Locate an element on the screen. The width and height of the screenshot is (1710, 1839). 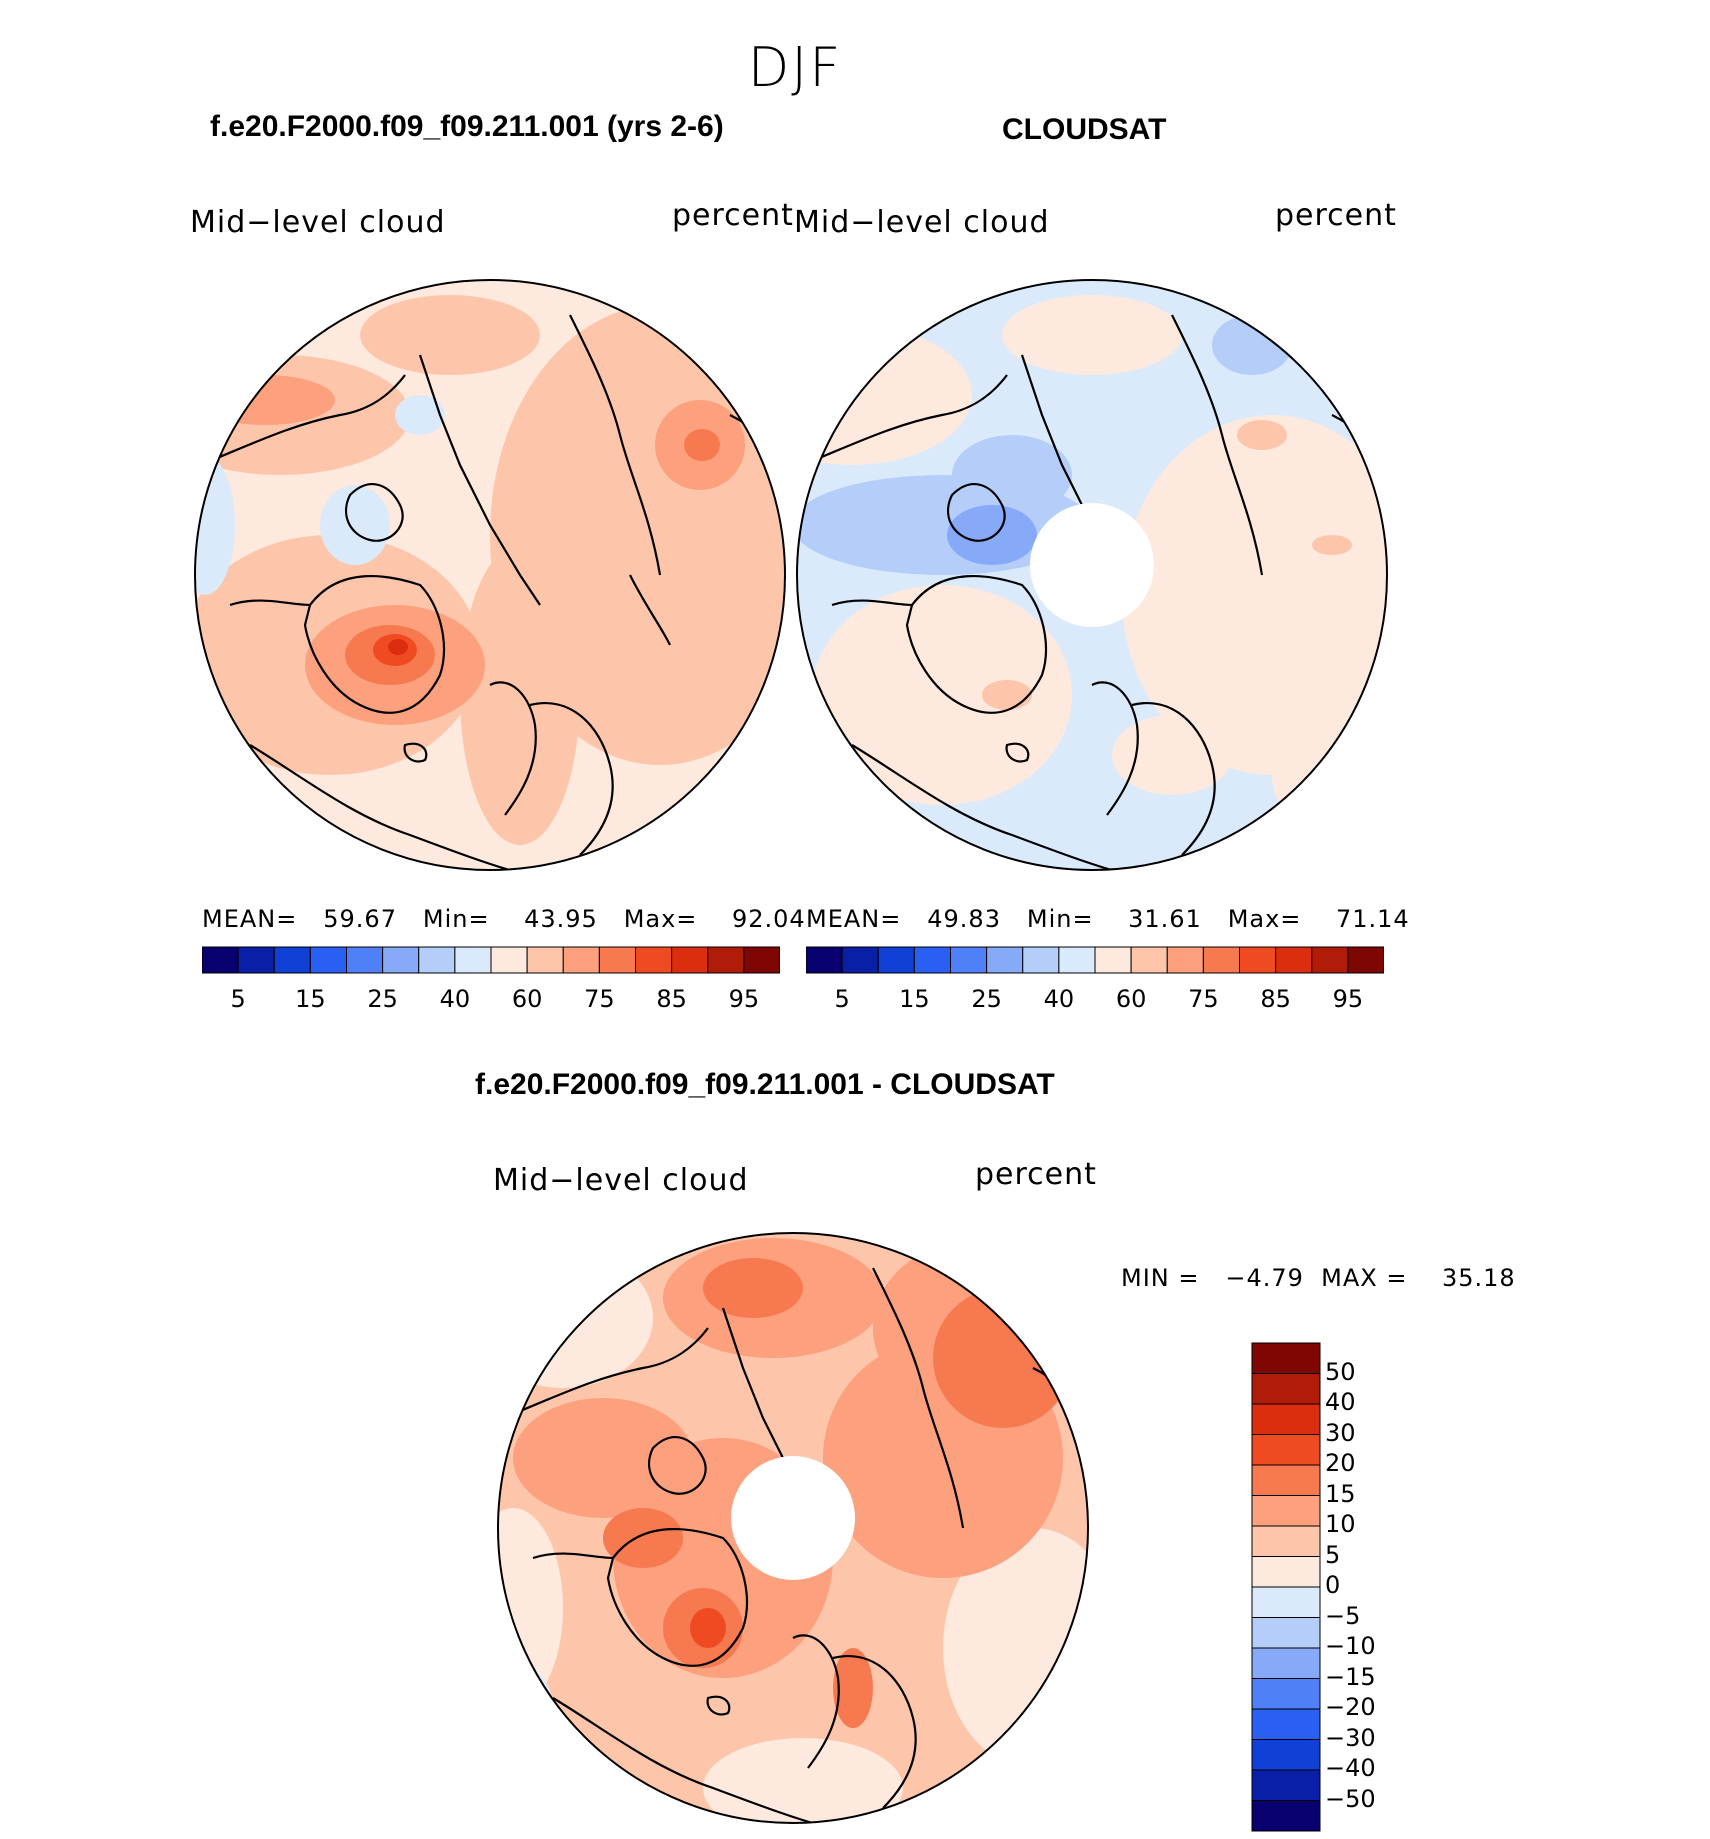
panel1-variable-label: Mid−level cloud is located at coordinates (318, 222).